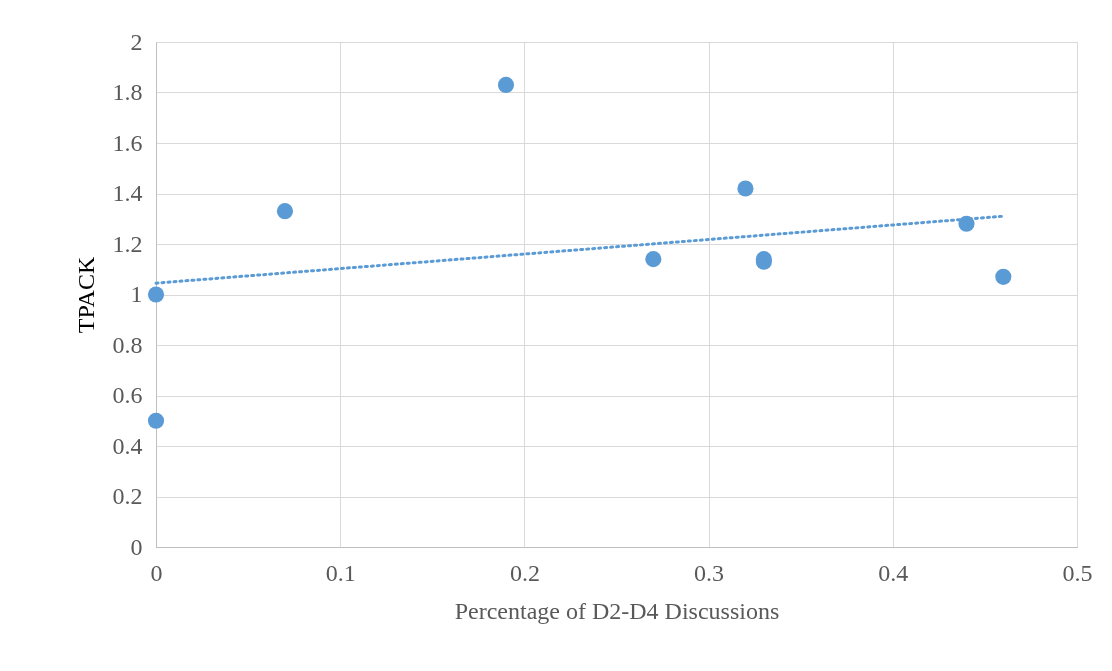 The height and width of the screenshot is (671, 1112). What do you see at coordinates (127, 395) in the screenshot?
I see `y-tick-label: 0.6` at bounding box center [127, 395].